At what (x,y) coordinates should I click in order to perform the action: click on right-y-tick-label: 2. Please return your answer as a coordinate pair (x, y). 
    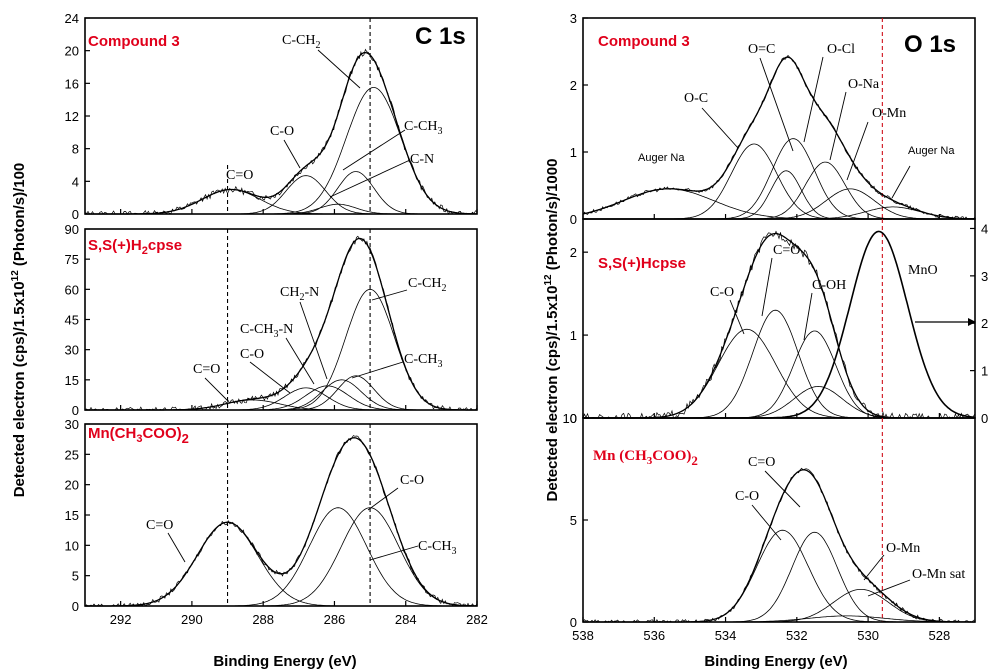
    Looking at the image, I should click on (984, 323).